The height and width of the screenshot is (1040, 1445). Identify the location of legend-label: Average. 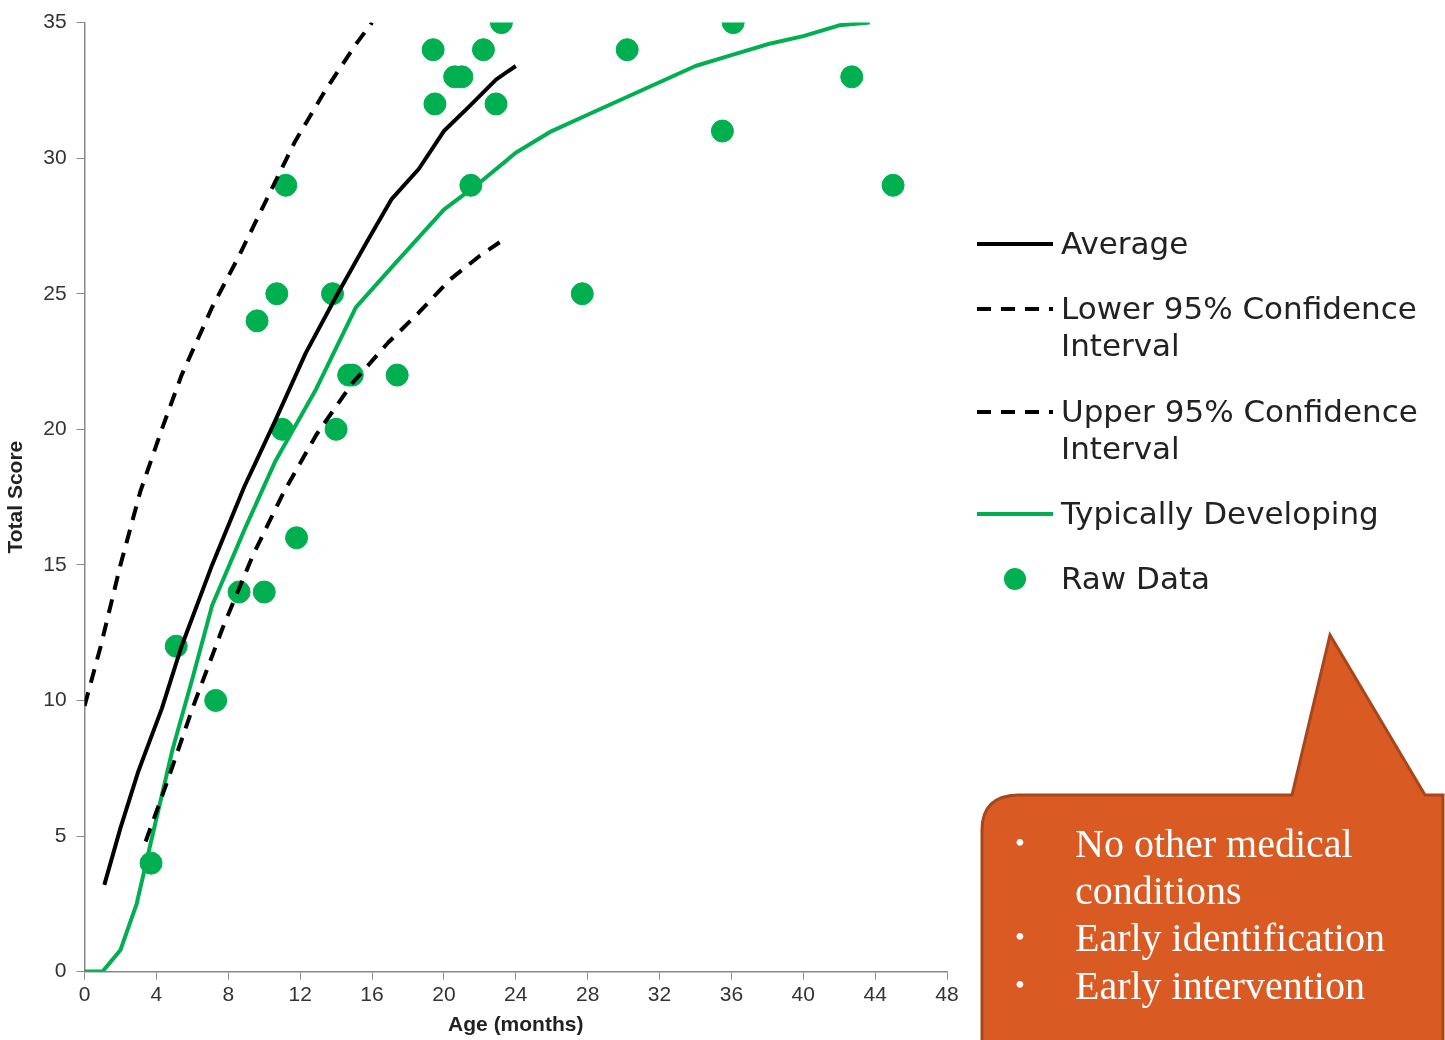
(1125, 244).